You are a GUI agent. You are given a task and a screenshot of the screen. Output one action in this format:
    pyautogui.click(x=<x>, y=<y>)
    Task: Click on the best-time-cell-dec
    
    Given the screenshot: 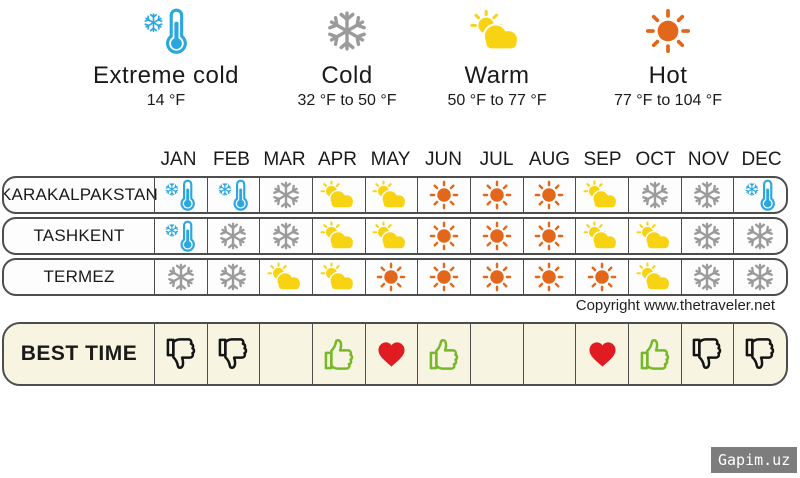 What is the action you would take?
    pyautogui.click(x=759, y=354)
    